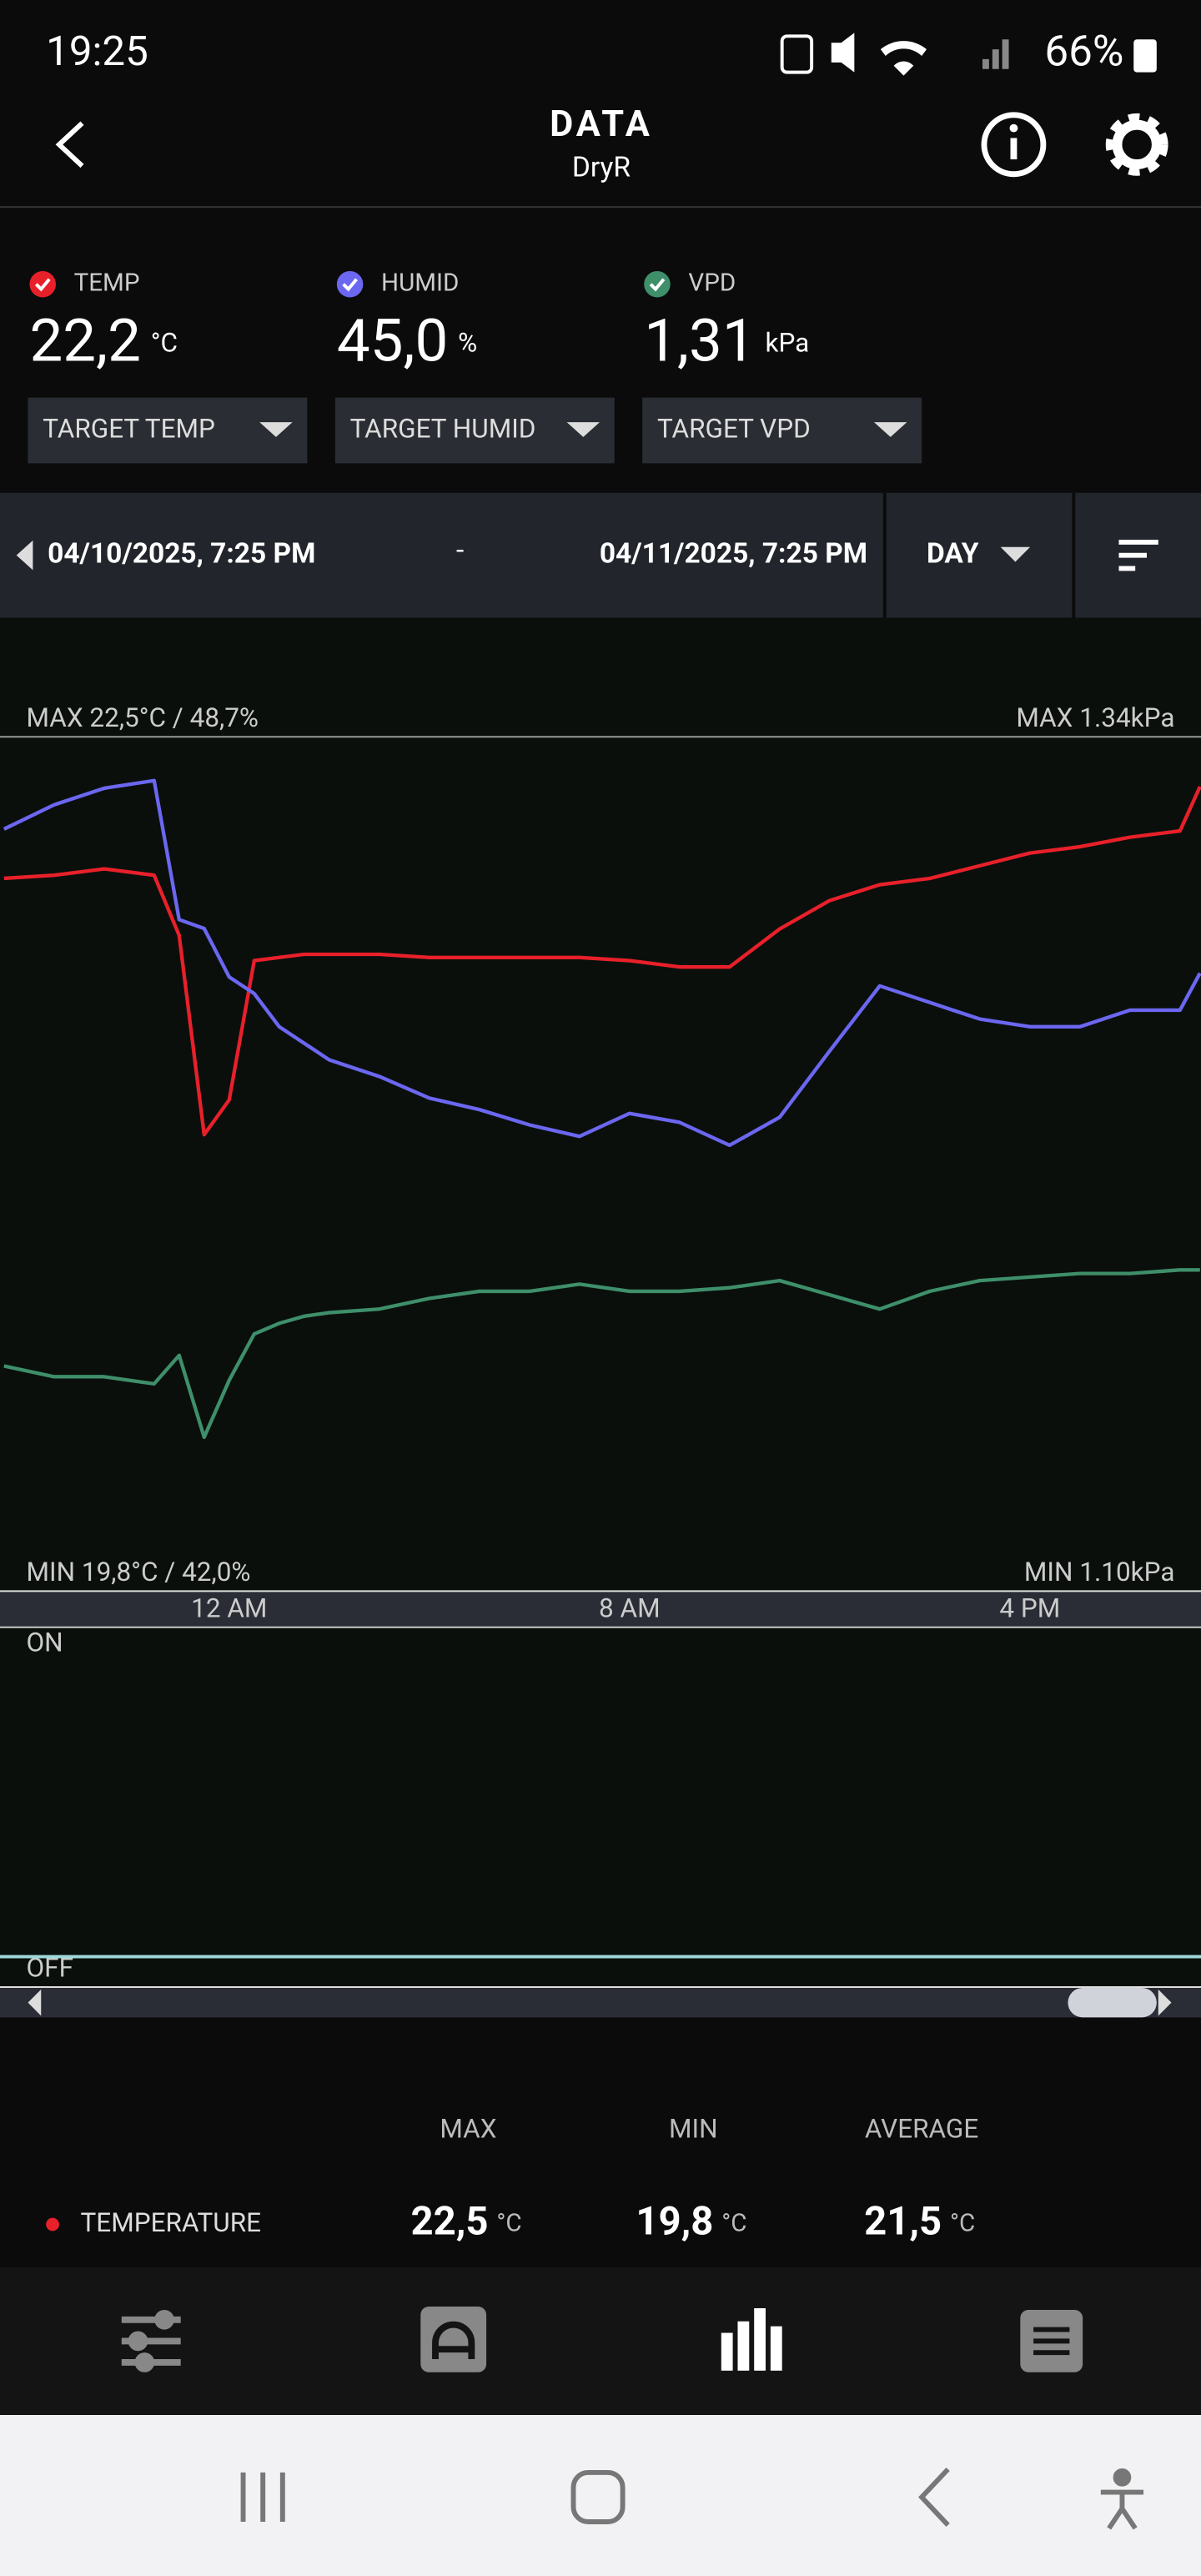 Image resolution: width=1201 pixels, height=2576 pixels. I want to click on target-label: TARGET TEMP, so click(129, 428).